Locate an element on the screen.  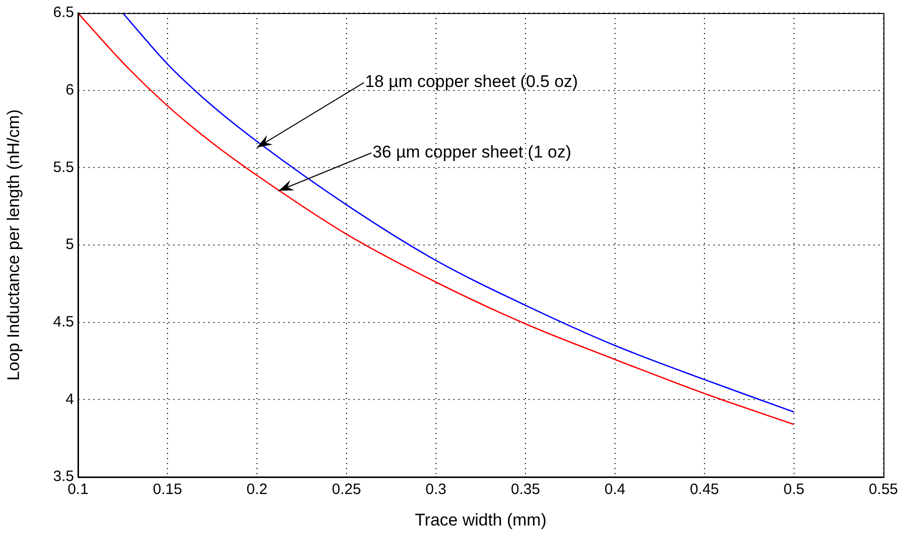
x-tick-label: 0.25 is located at coordinates (347, 489).